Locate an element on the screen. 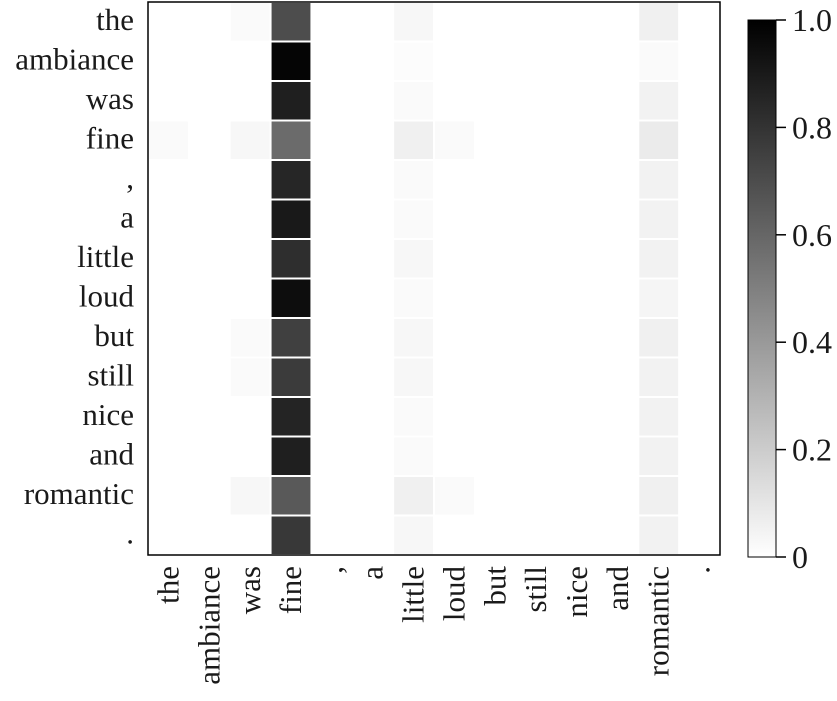 This screenshot has width=837, height=701. row-label: but is located at coordinates (114, 335).